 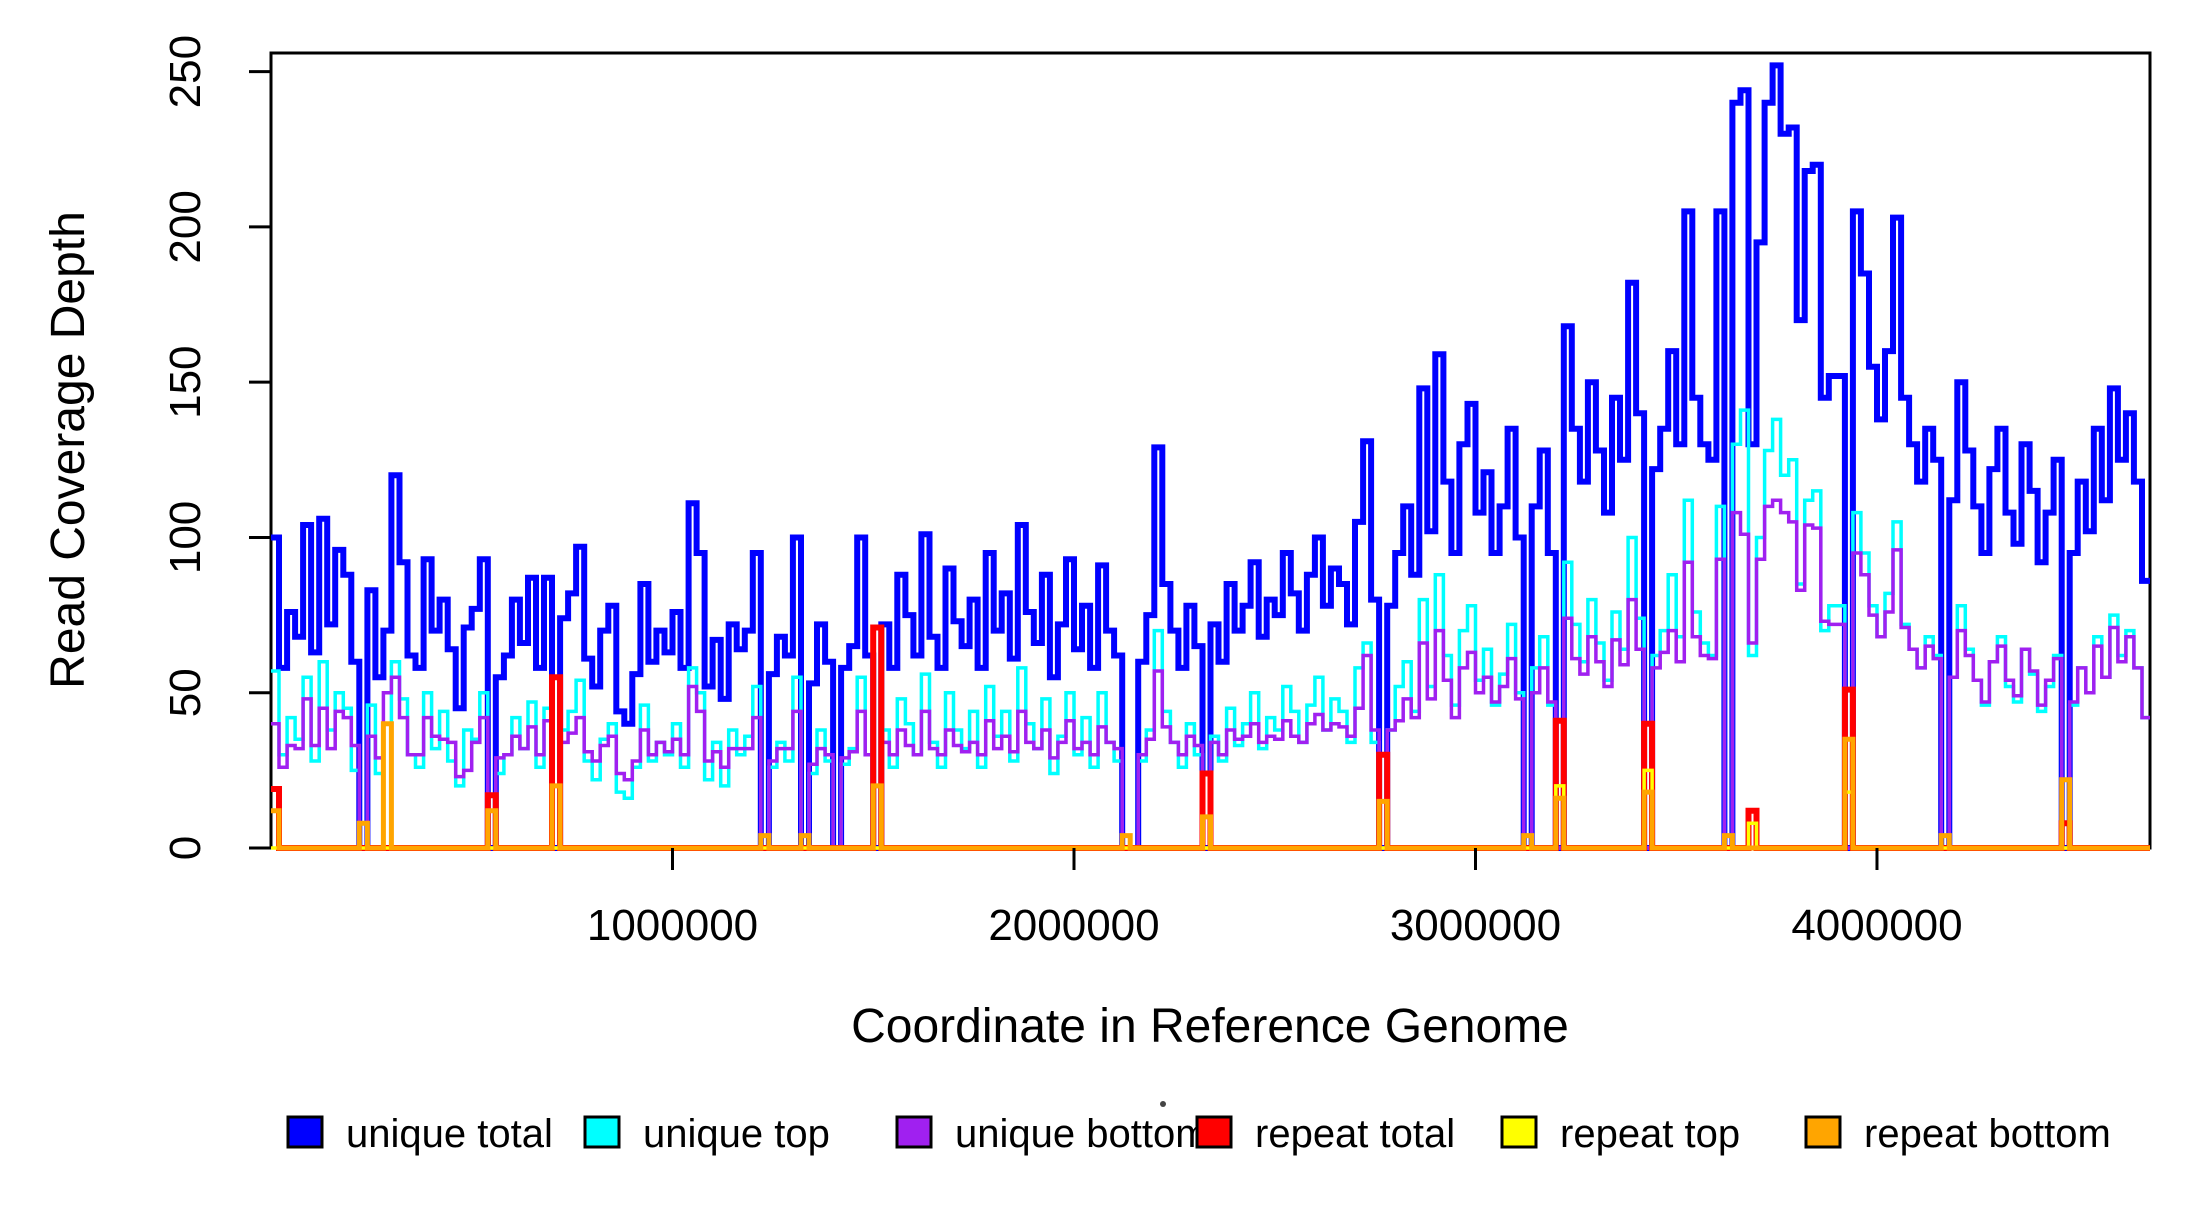 I want to click on y-tick-label: 100, so click(x=185, y=537).